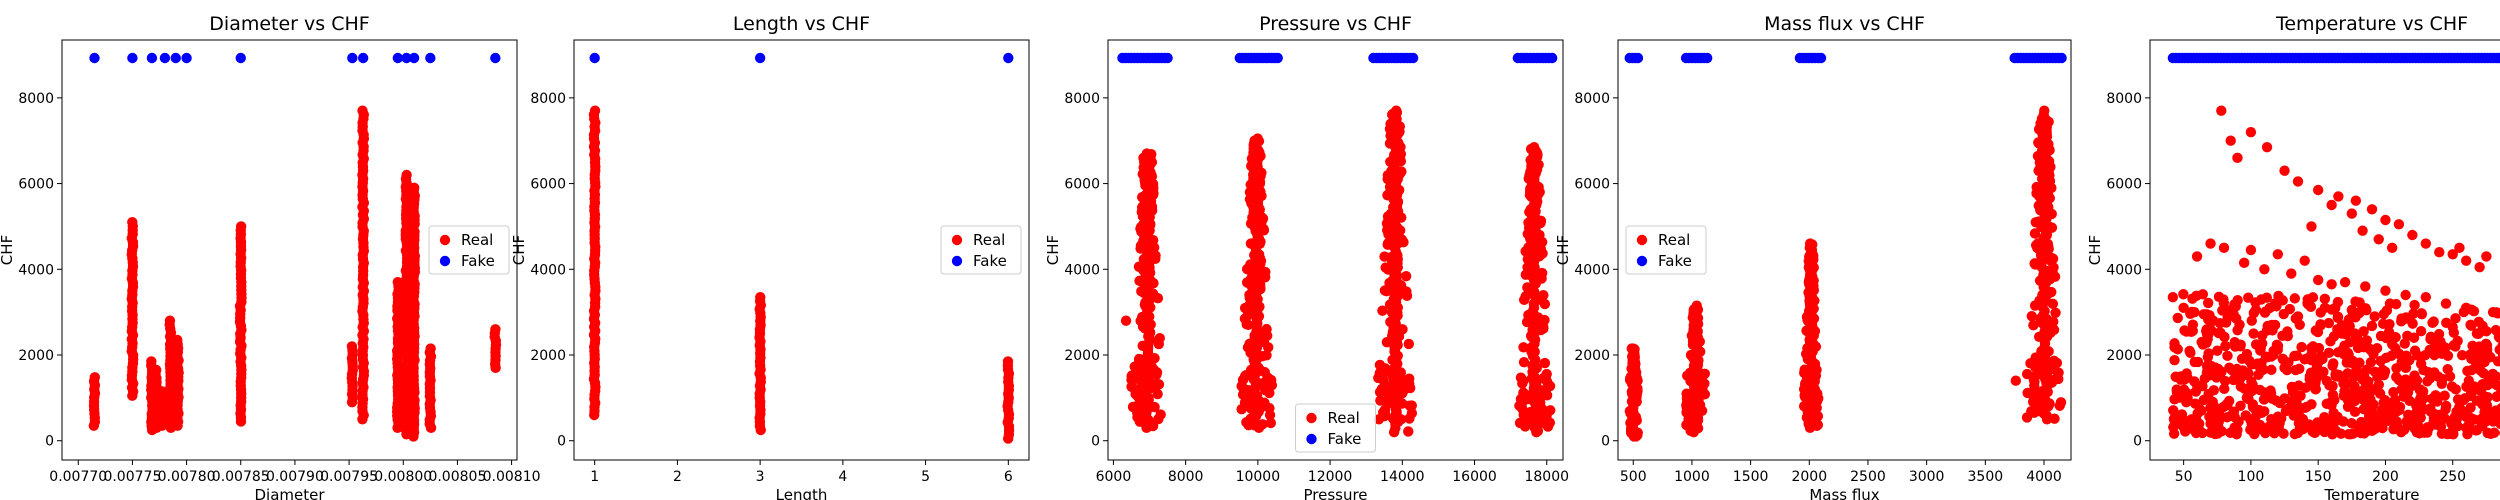  Describe the element at coordinates (957, 261) in the screenshot. I see `legend-marker` at that location.